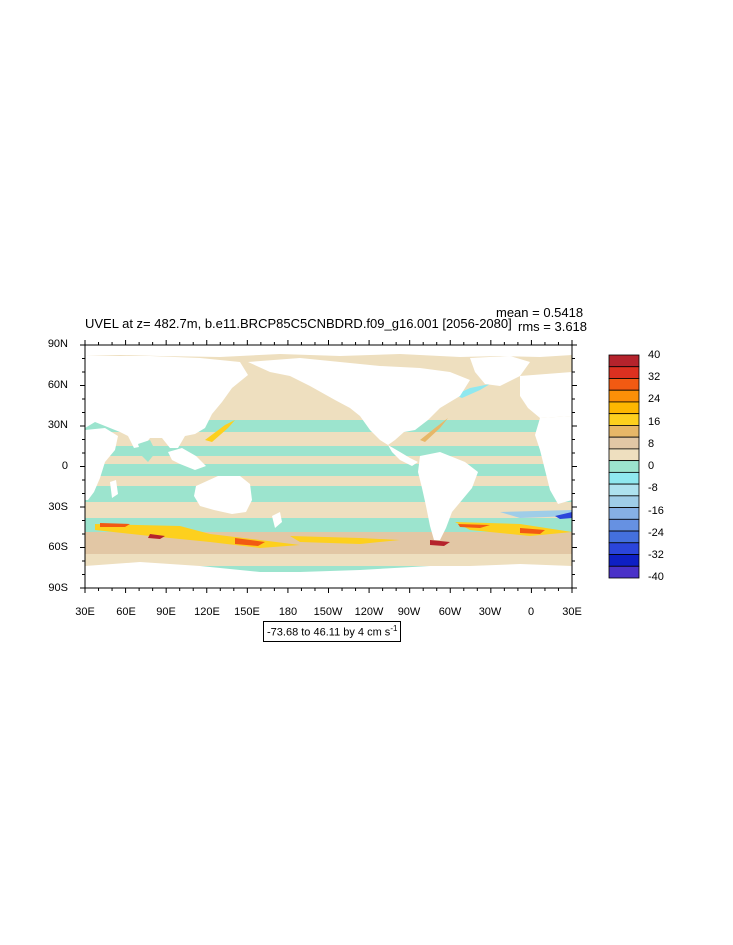 The width and height of the screenshot is (733, 945). I want to click on lon-label-90e: 90E, so click(166, 612).